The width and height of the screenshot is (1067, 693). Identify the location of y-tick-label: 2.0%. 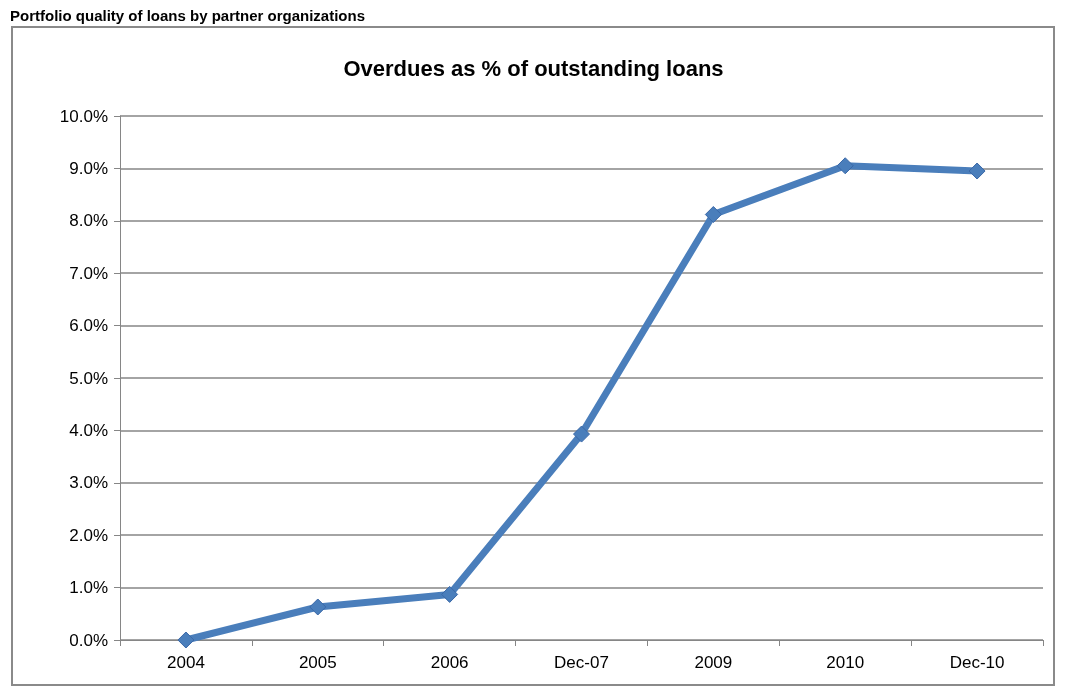
(88, 535).